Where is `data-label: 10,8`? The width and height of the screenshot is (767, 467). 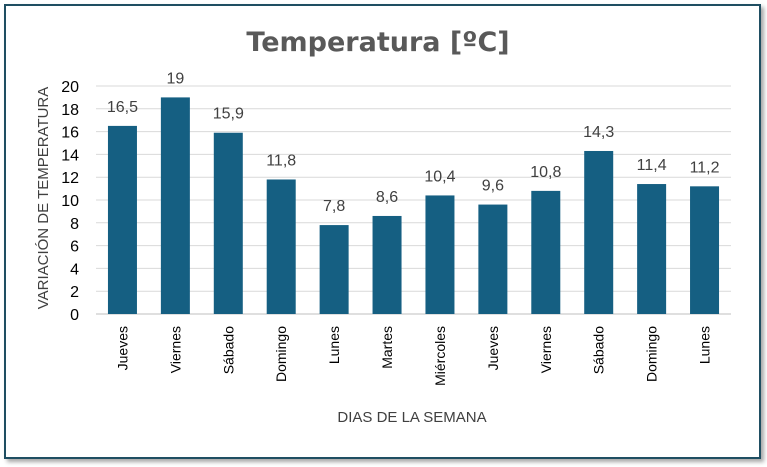
data-label: 10,8 is located at coordinates (545, 172).